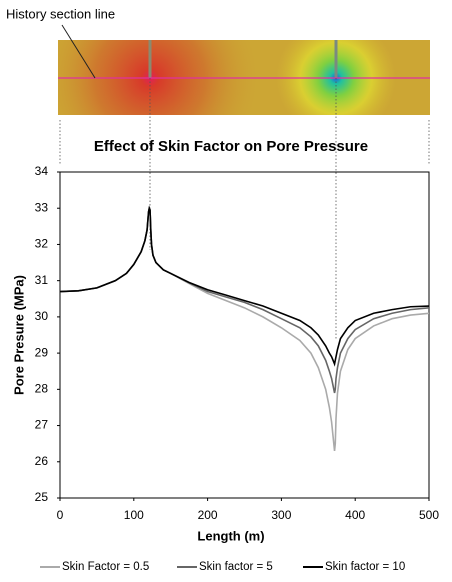 This screenshot has height=582, width=452. What do you see at coordinates (429, 515) in the screenshot?
I see `x-tick-label: 500` at bounding box center [429, 515].